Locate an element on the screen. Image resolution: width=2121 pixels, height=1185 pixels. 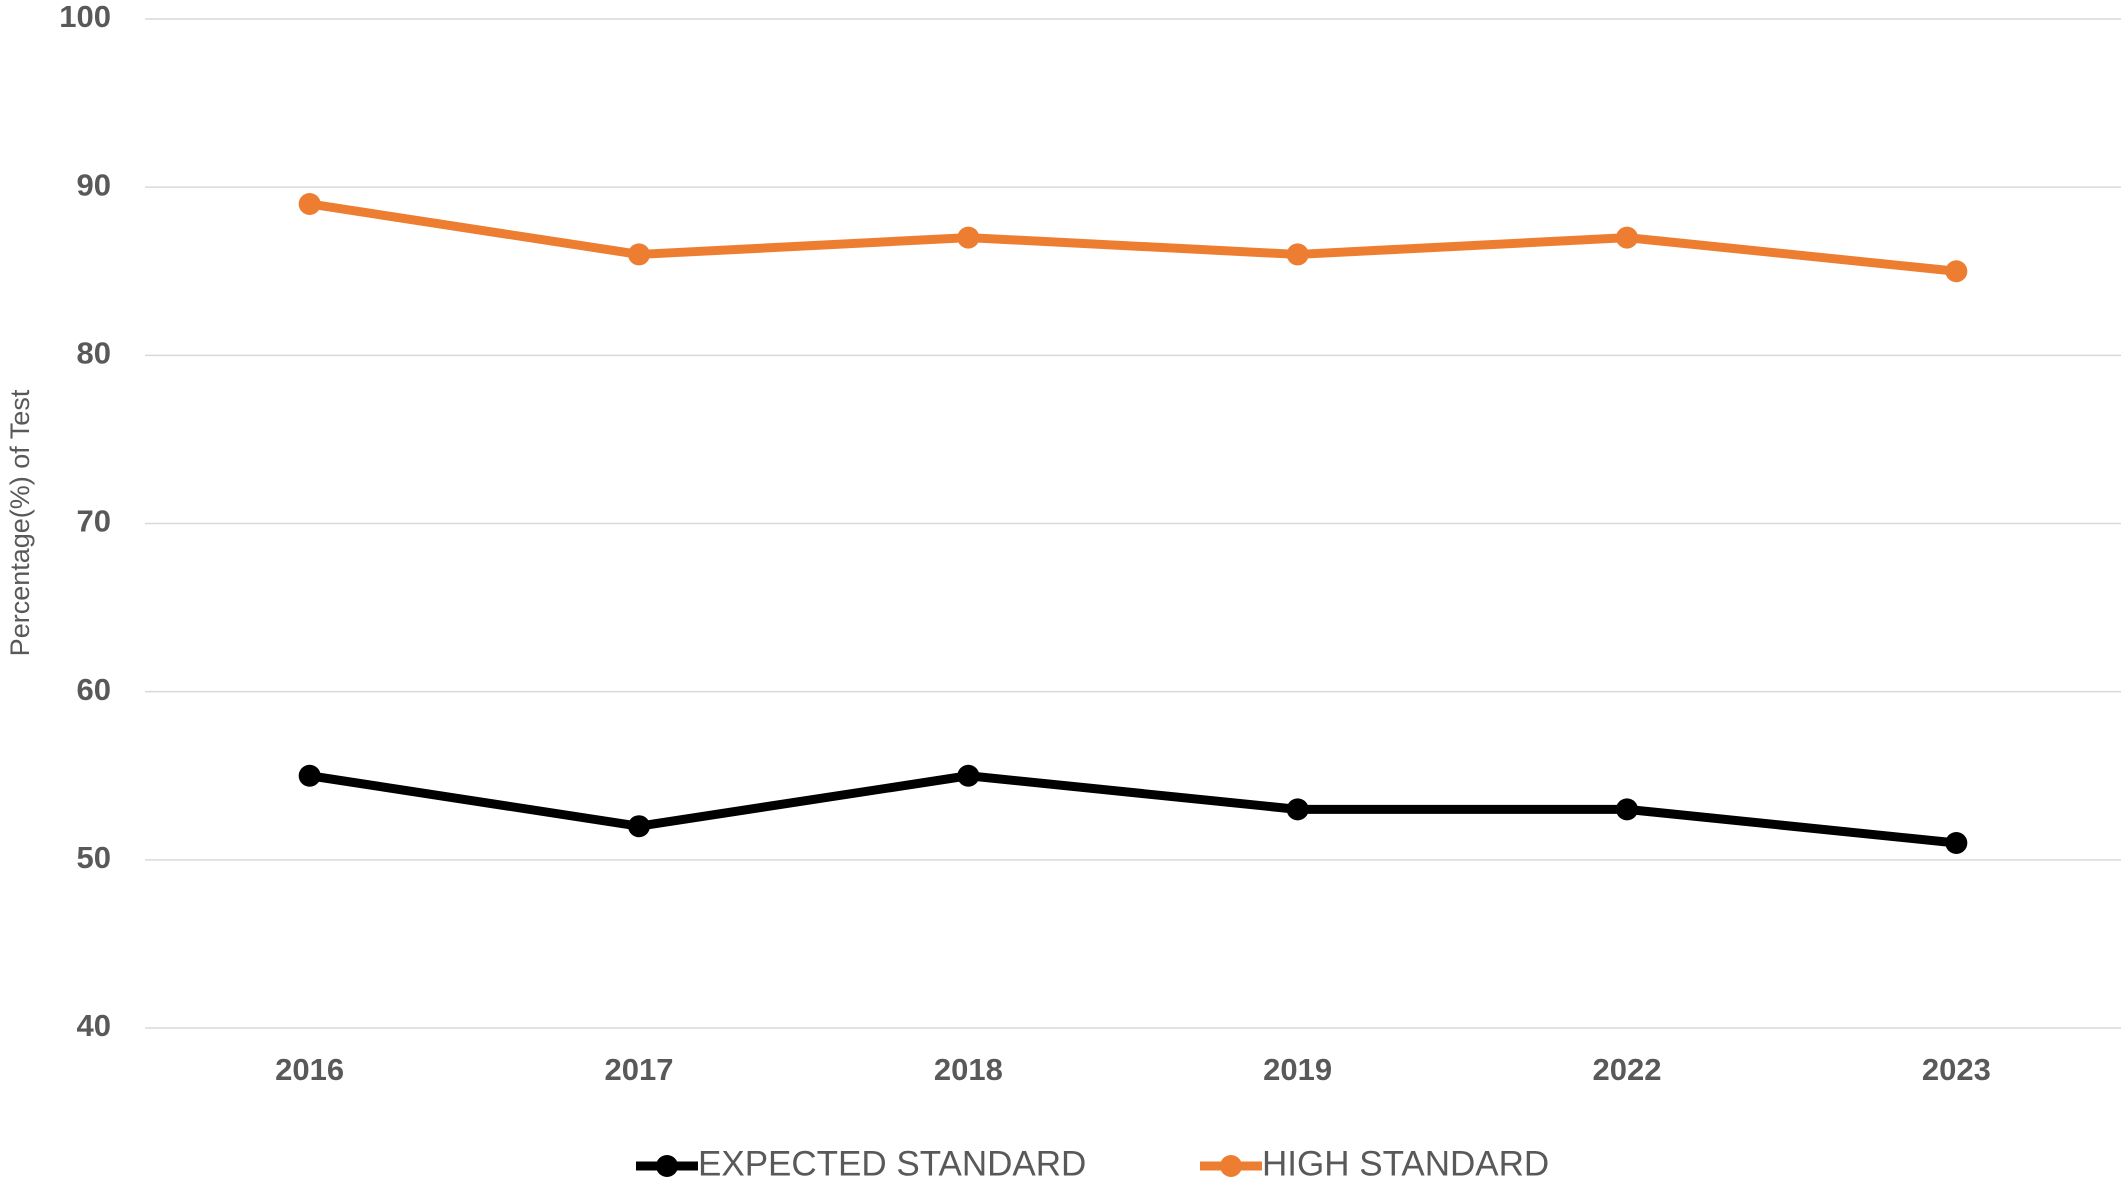
y-tick-label: 80 is located at coordinates (94, 353).